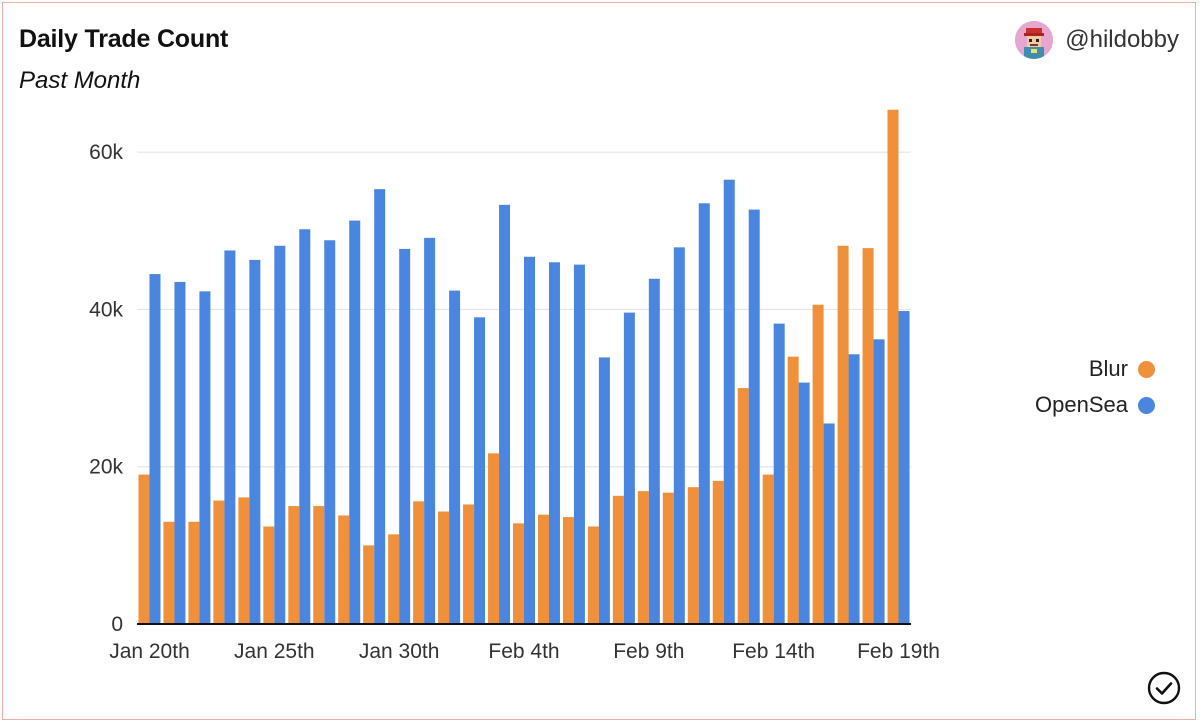 The height and width of the screenshot is (724, 1200). I want to click on legend-item-blur: Blur, so click(1095, 369).